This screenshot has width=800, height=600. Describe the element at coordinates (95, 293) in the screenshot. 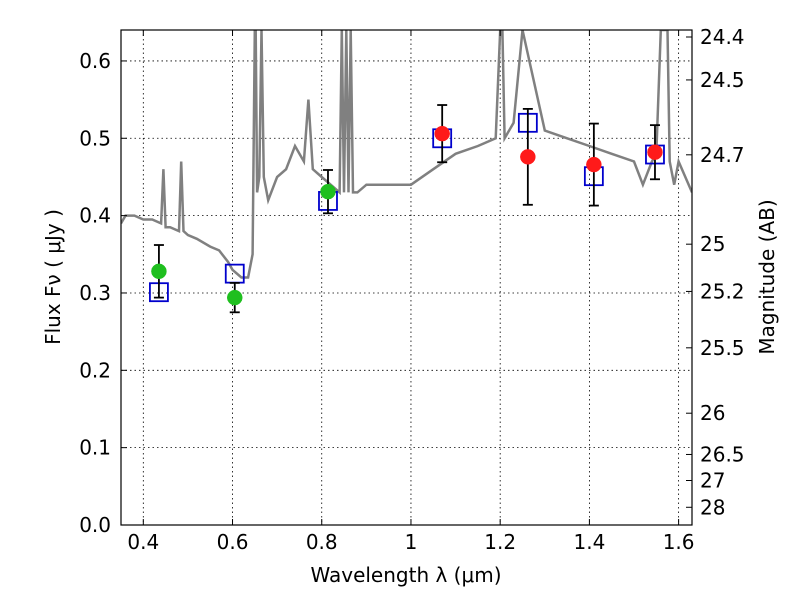

I see `y-tick-label: 0.3` at that location.